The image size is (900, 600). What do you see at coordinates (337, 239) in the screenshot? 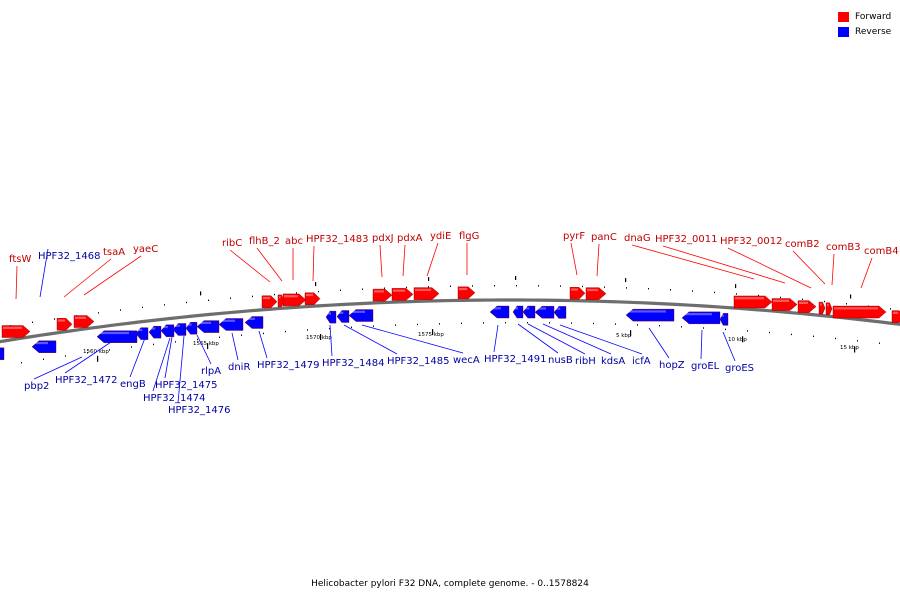
I see `forward-gene-label: HPF32_1483` at bounding box center [337, 239].